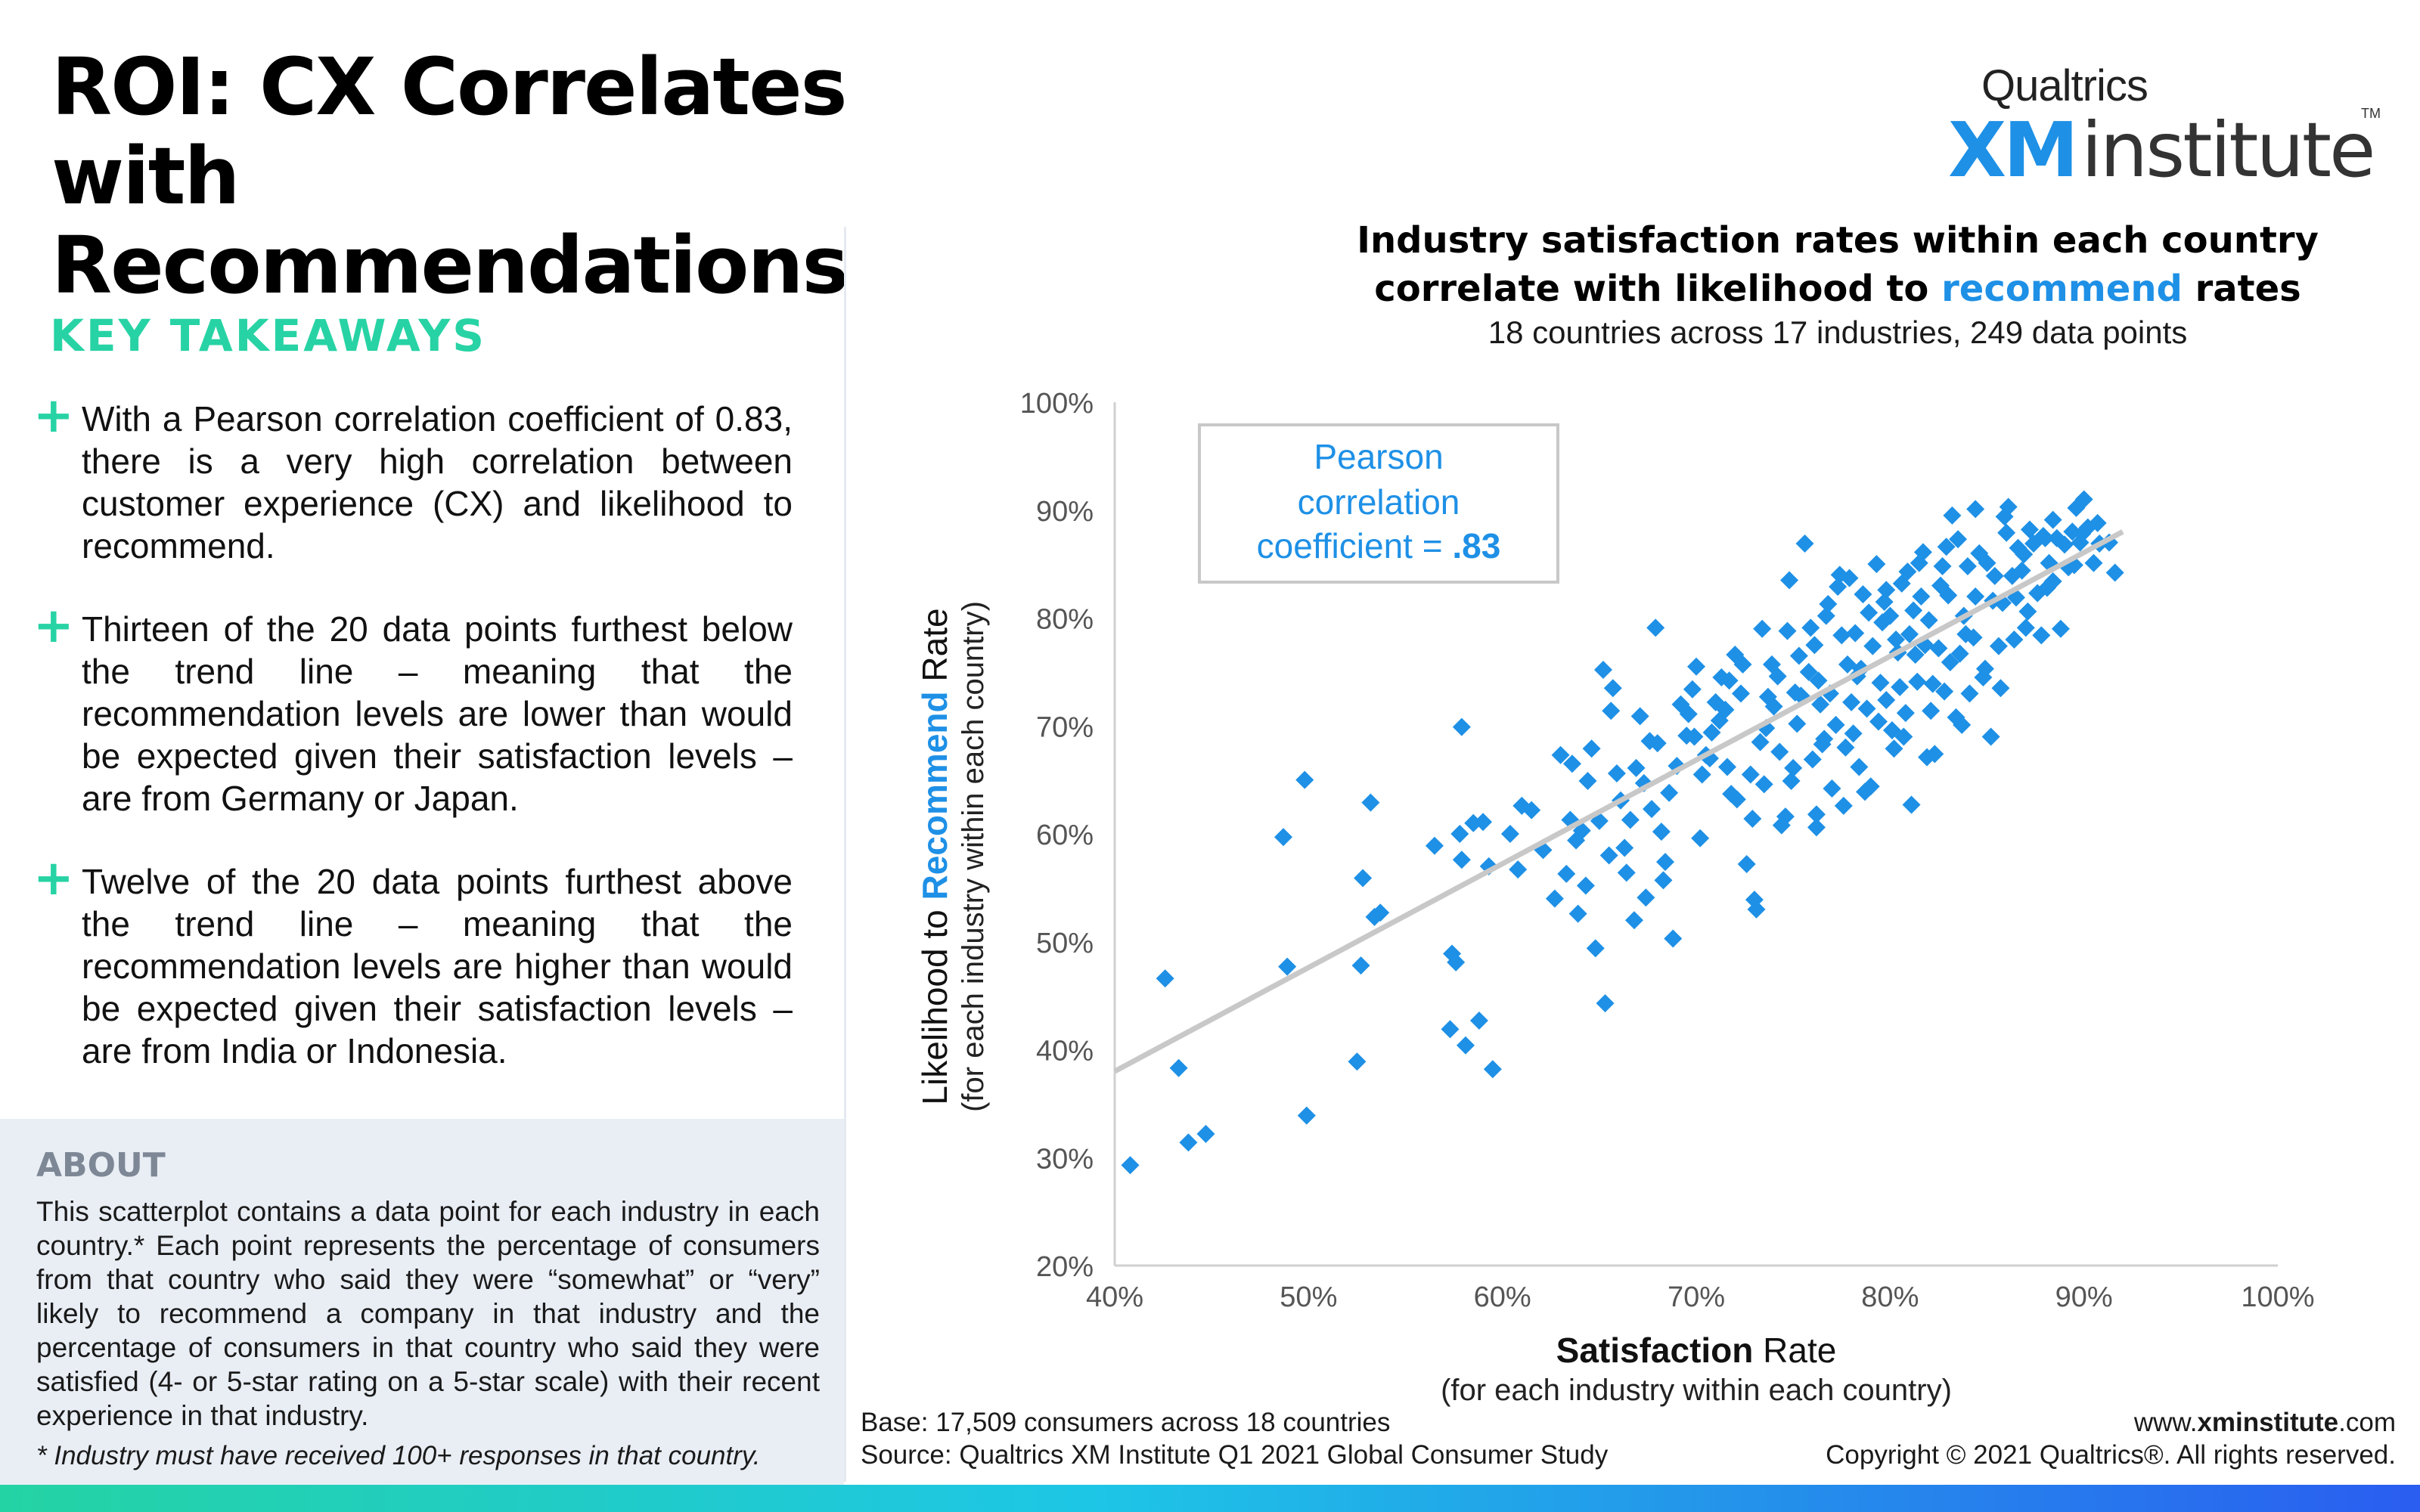 Image resolution: width=2420 pixels, height=1512 pixels. What do you see at coordinates (2371, 113) in the screenshot?
I see `logo-tm-mark: TM` at bounding box center [2371, 113].